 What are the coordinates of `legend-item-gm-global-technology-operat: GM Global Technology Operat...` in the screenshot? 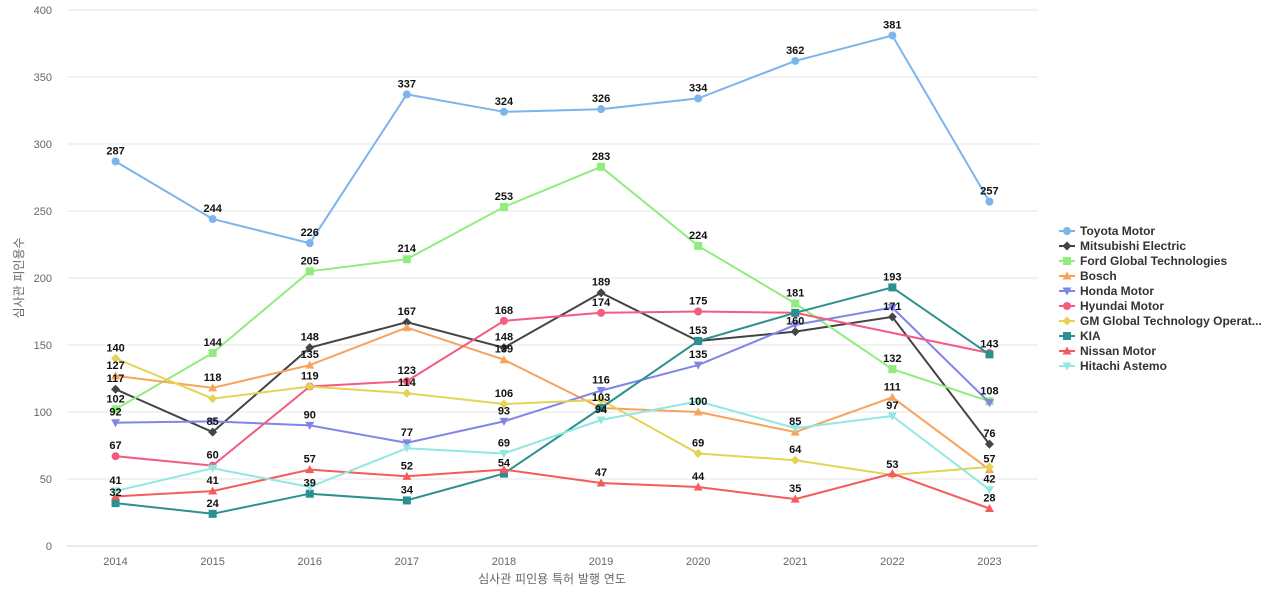 It's located at (1160, 321).